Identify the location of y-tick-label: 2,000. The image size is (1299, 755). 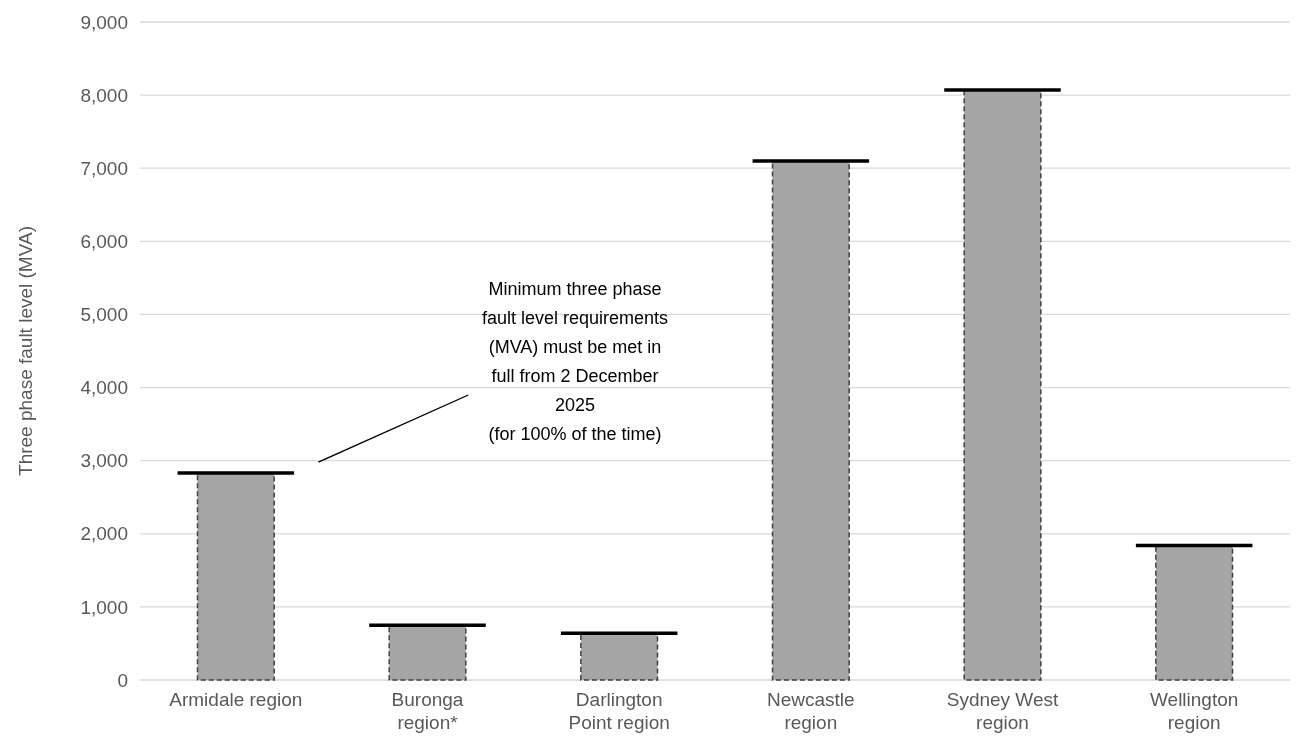
(104, 534).